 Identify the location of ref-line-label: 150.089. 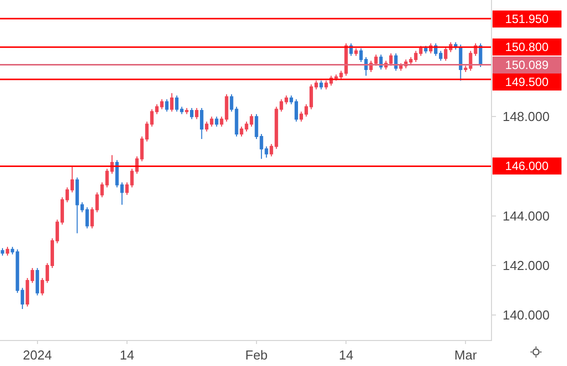
(527, 65).